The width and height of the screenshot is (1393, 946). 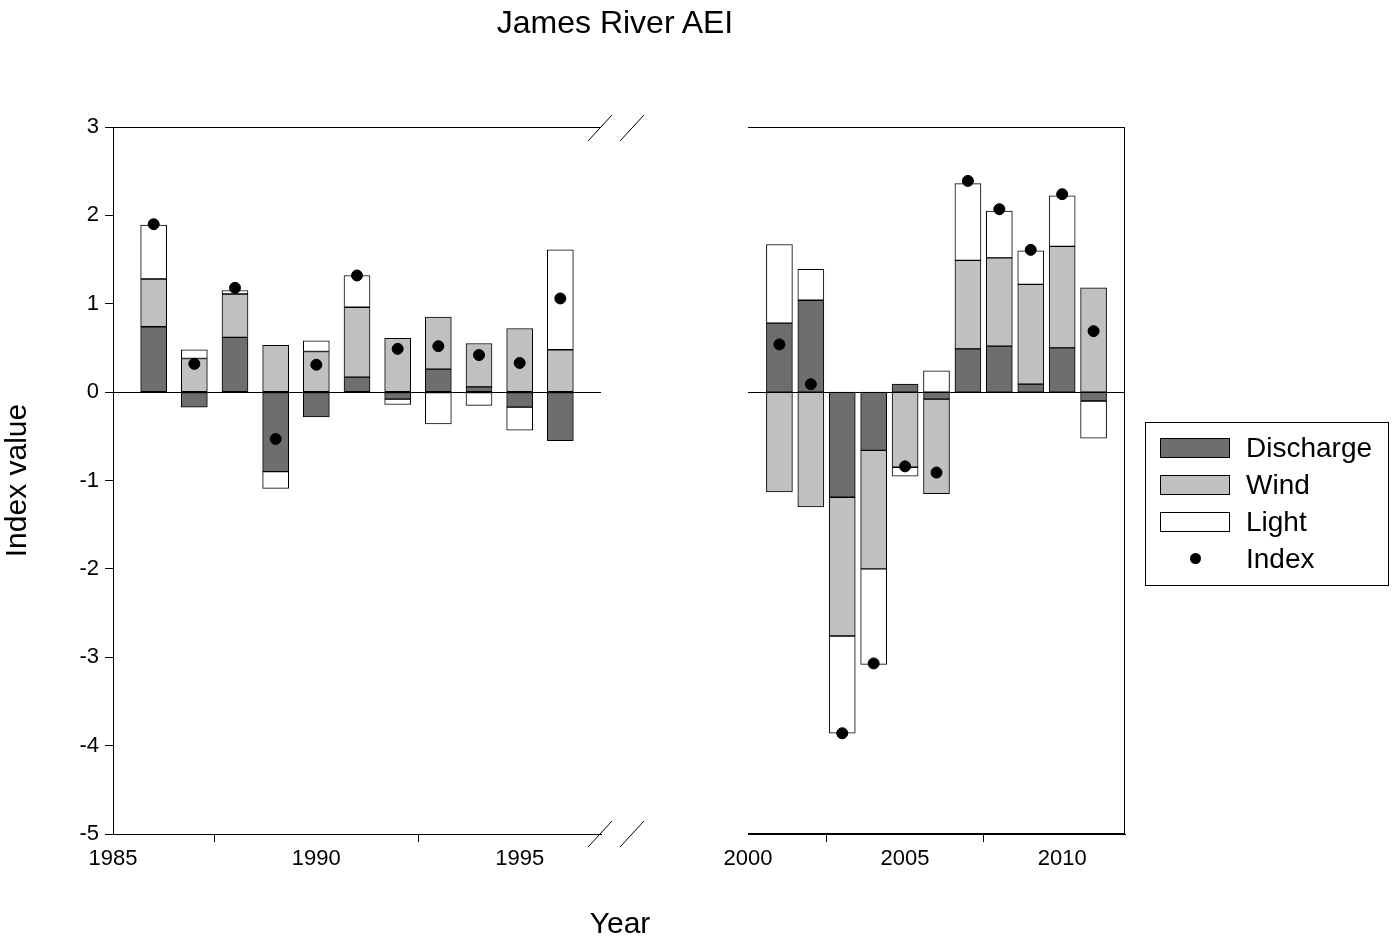 I want to click on y-tick-label: 3, so click(x=92, y=126).